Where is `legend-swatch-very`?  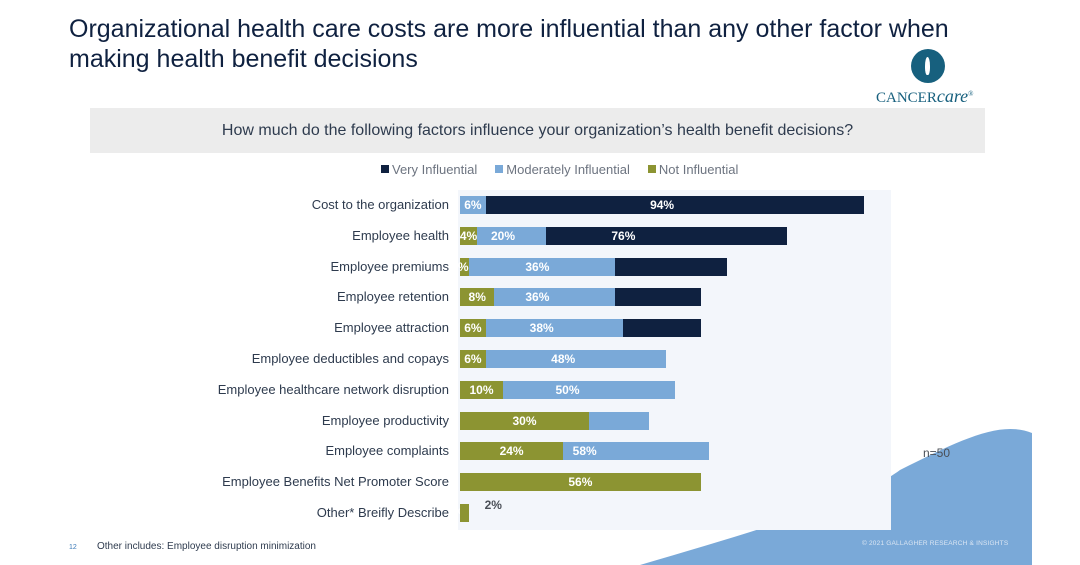 legend-swatch-very is located at coordinates (385, 169).